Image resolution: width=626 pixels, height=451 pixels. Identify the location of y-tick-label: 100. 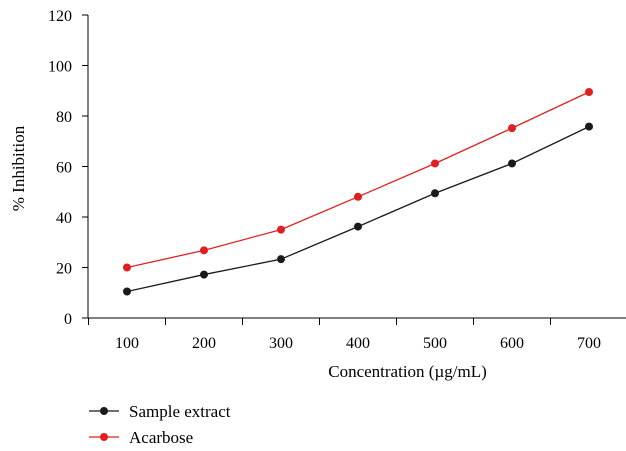
(60, 67).